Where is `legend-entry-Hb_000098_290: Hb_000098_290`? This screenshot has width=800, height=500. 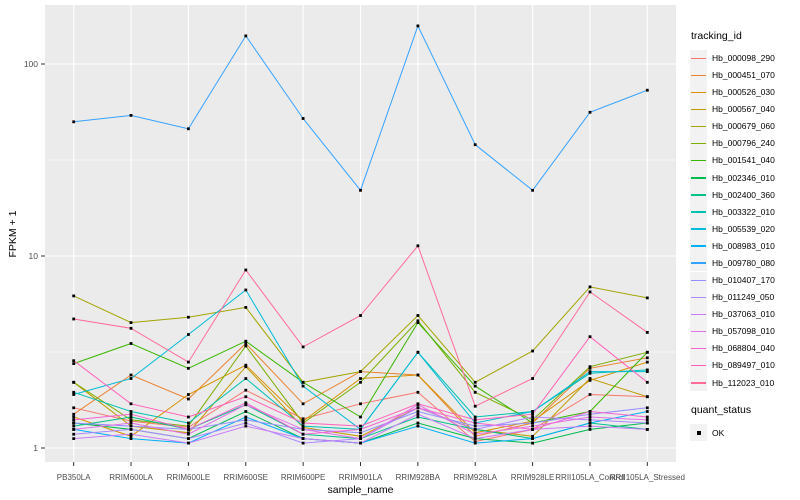 legend-entry-Hb_000098_290: Hb_000098_290 is located at coordinates (732, 58).